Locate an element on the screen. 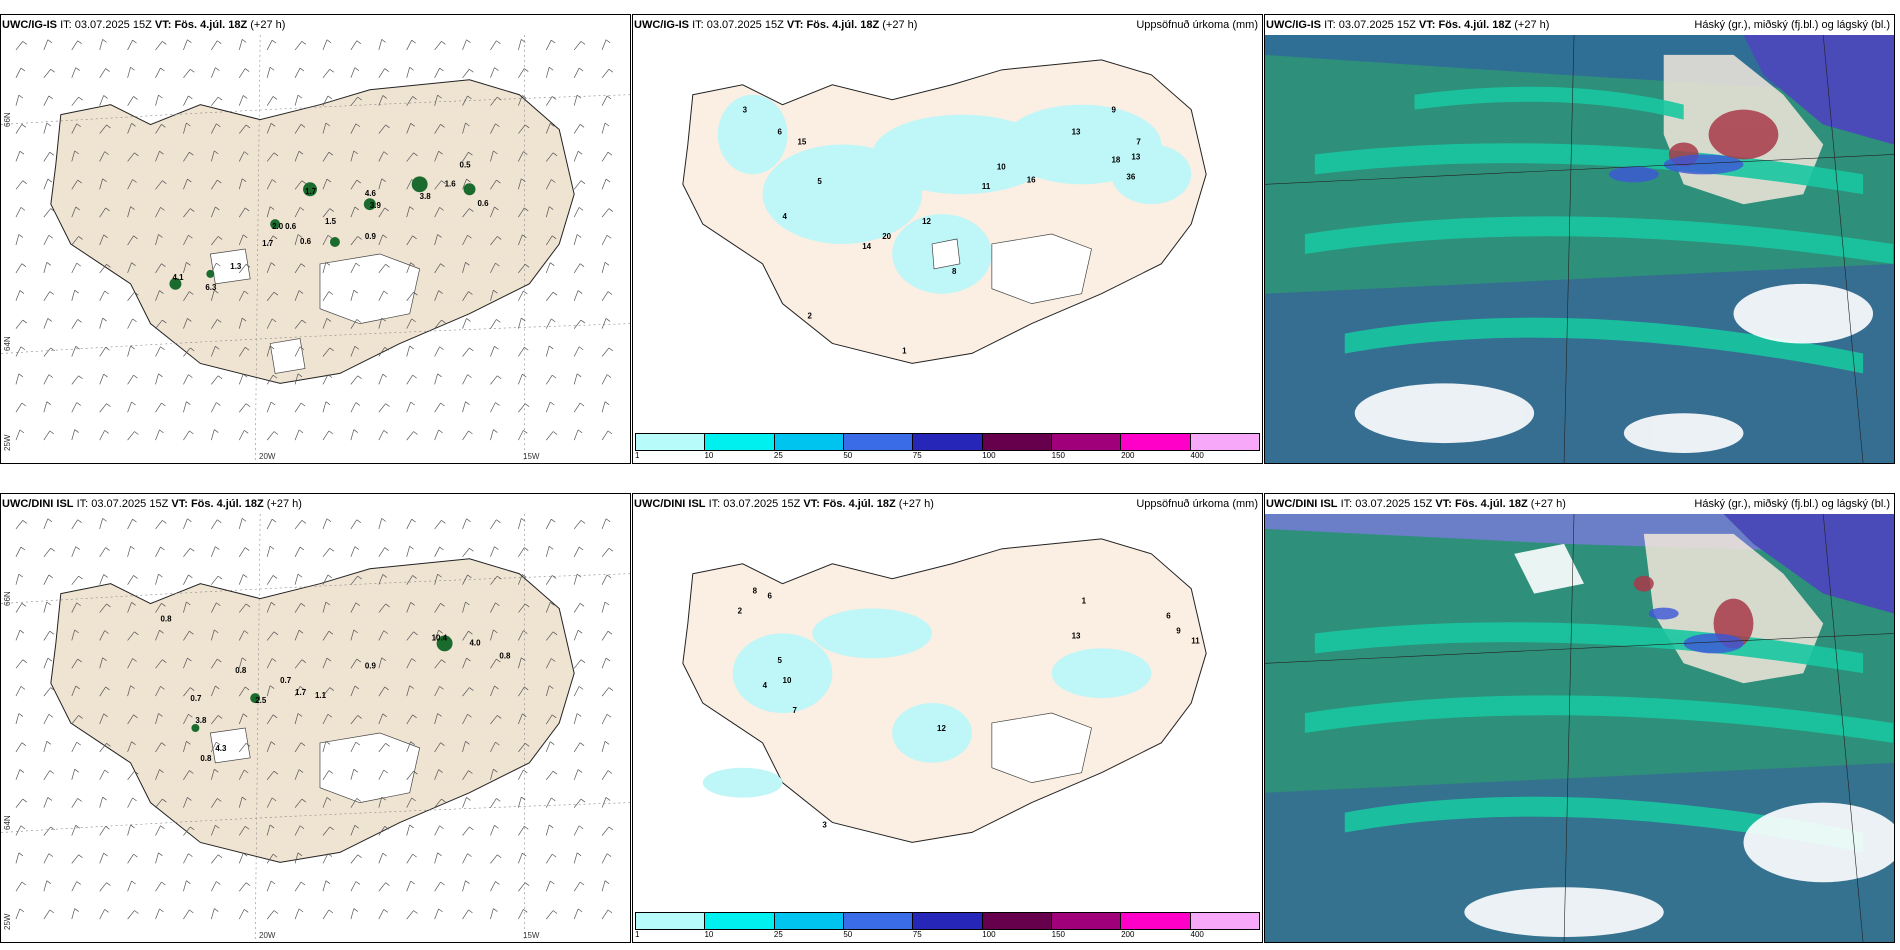 The height and width of the screenshot is (950, 1900). svg-text: 2.0 is located at coordinates (278, 226).